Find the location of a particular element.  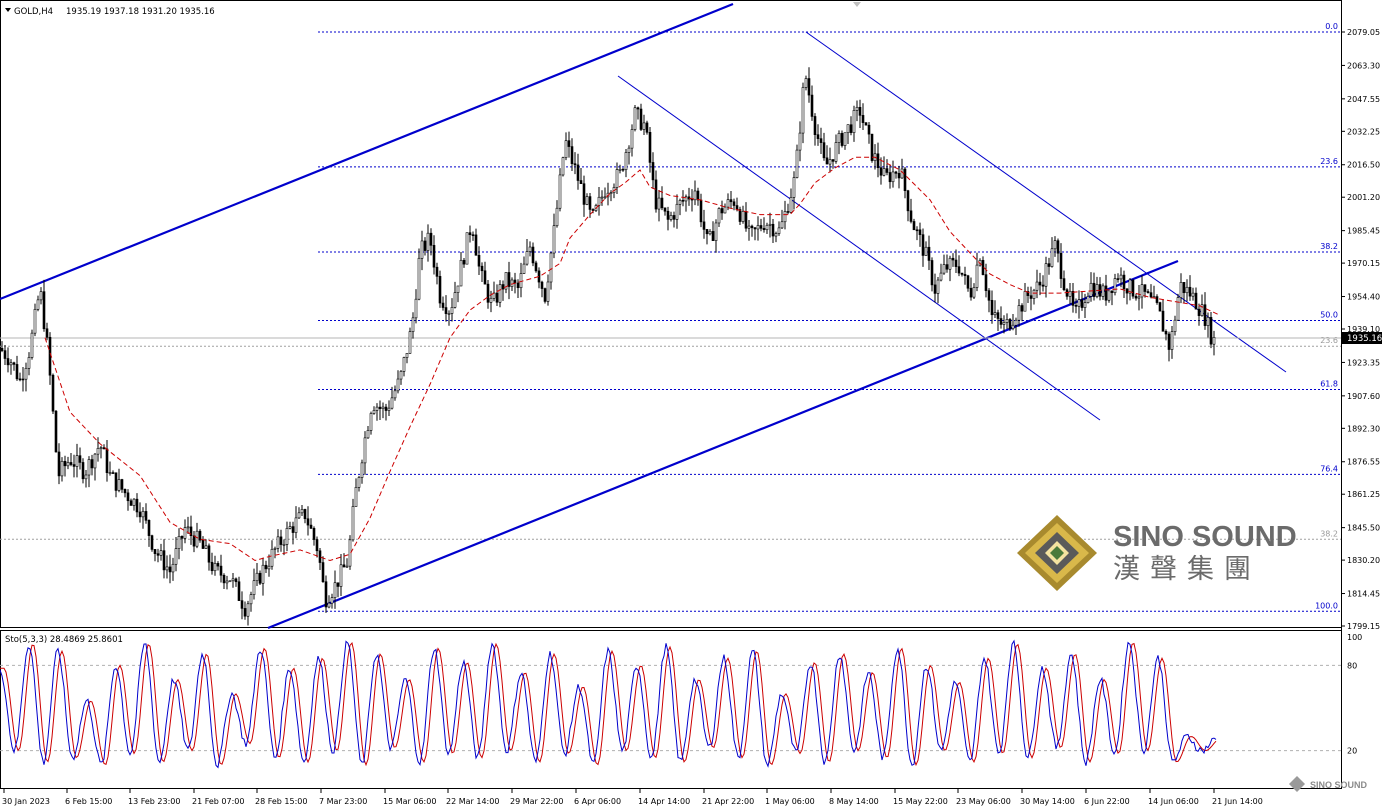

price-tick-label: 1985.45 is located at coordinates (1363, 231).